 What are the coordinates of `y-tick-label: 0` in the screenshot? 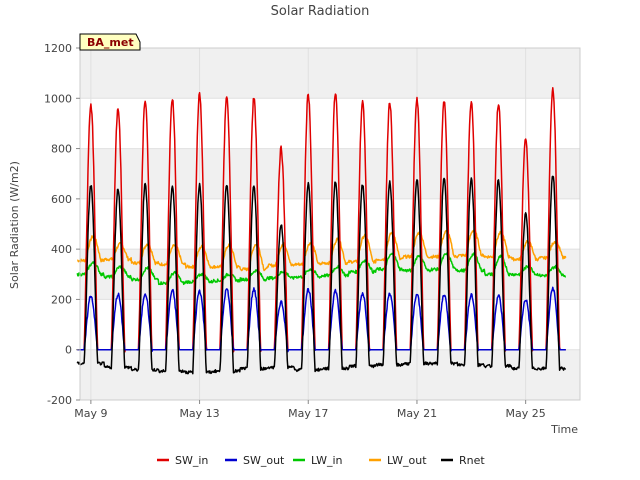 It's located at (68, 350).